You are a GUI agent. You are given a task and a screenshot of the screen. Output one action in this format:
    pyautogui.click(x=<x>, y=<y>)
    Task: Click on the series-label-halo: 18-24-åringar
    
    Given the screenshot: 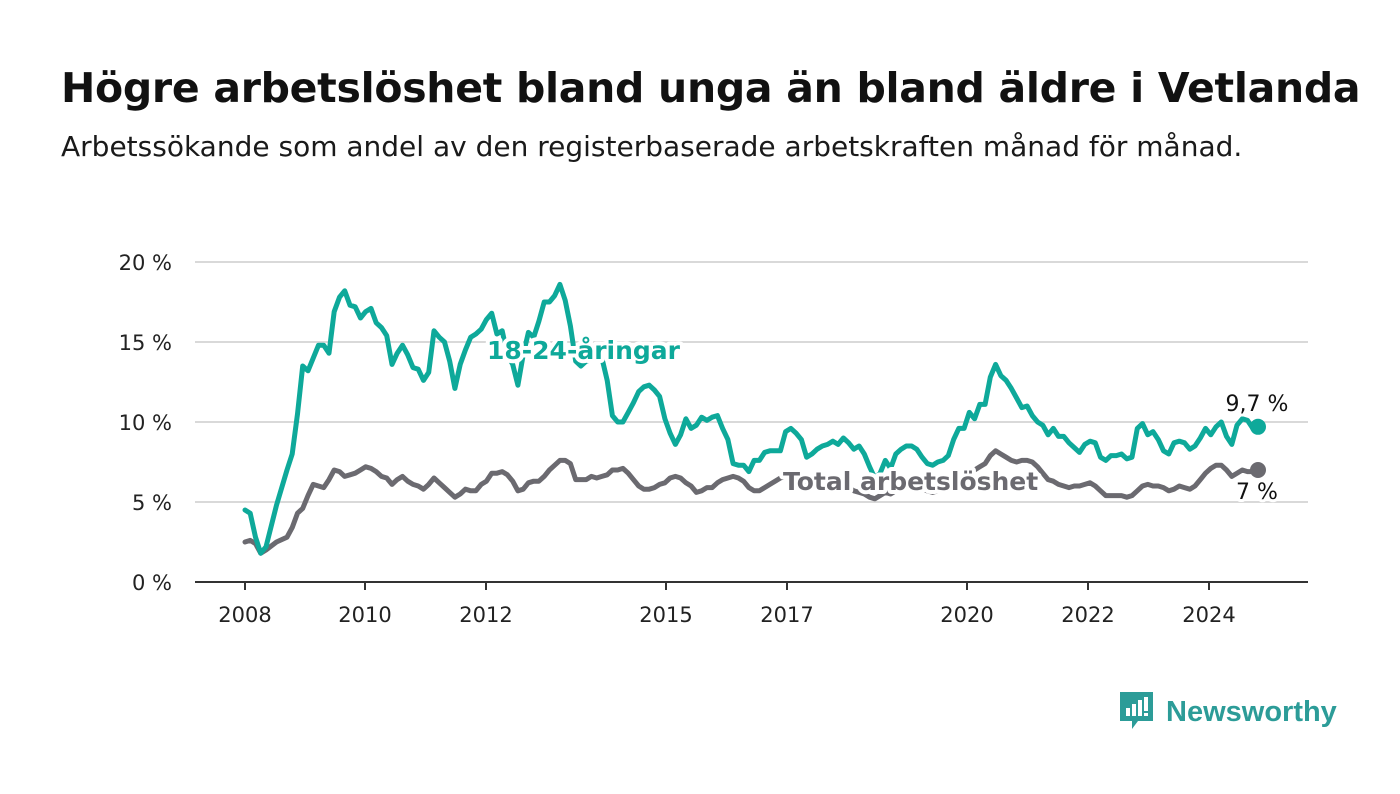 What is the action you would take?
    pyautogui.click(x=584, y=350)
    